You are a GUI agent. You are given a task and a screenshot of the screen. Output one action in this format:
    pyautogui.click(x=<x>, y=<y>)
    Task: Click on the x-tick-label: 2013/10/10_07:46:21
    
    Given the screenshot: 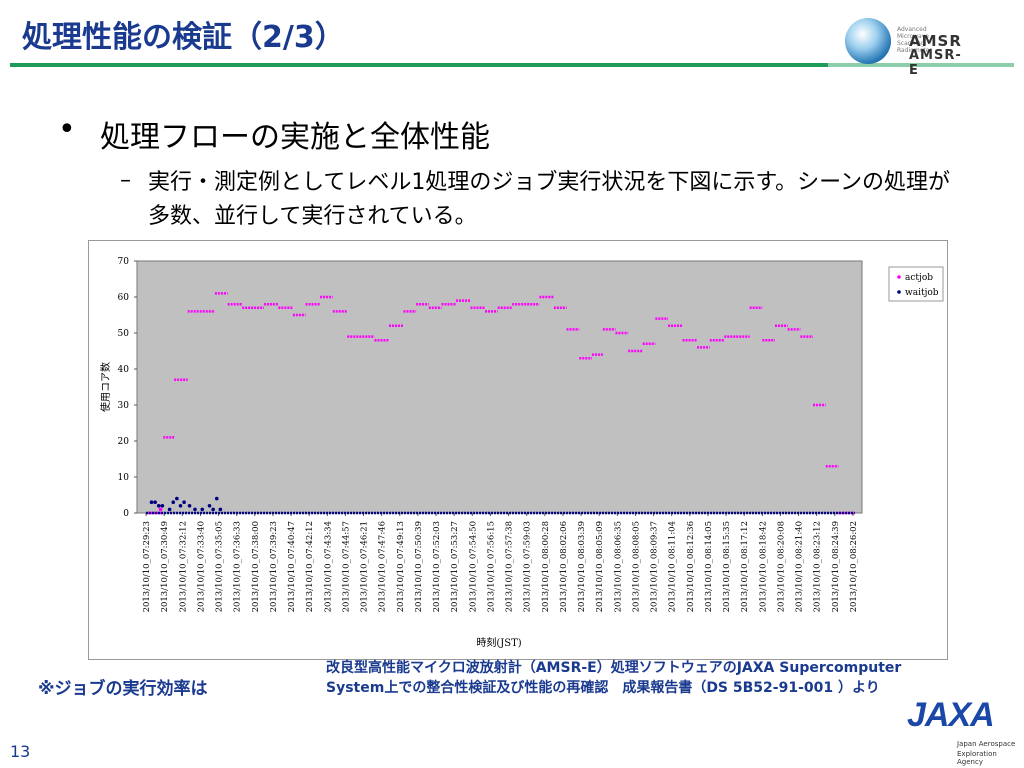 What is the action you would take?
    pyautogui.click(x=365, y=566)
    